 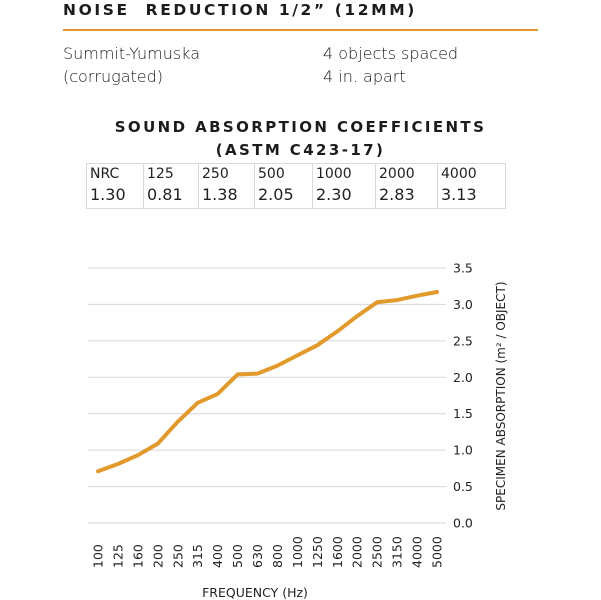 I want to click on x-tick-label: 1600, so click(x=337, y=552).